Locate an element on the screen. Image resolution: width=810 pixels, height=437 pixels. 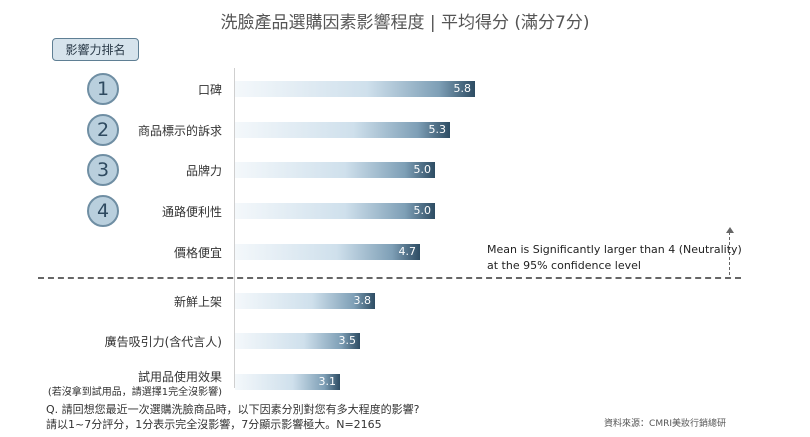
category-label: 口碑 is located at coordinates (209, 90).